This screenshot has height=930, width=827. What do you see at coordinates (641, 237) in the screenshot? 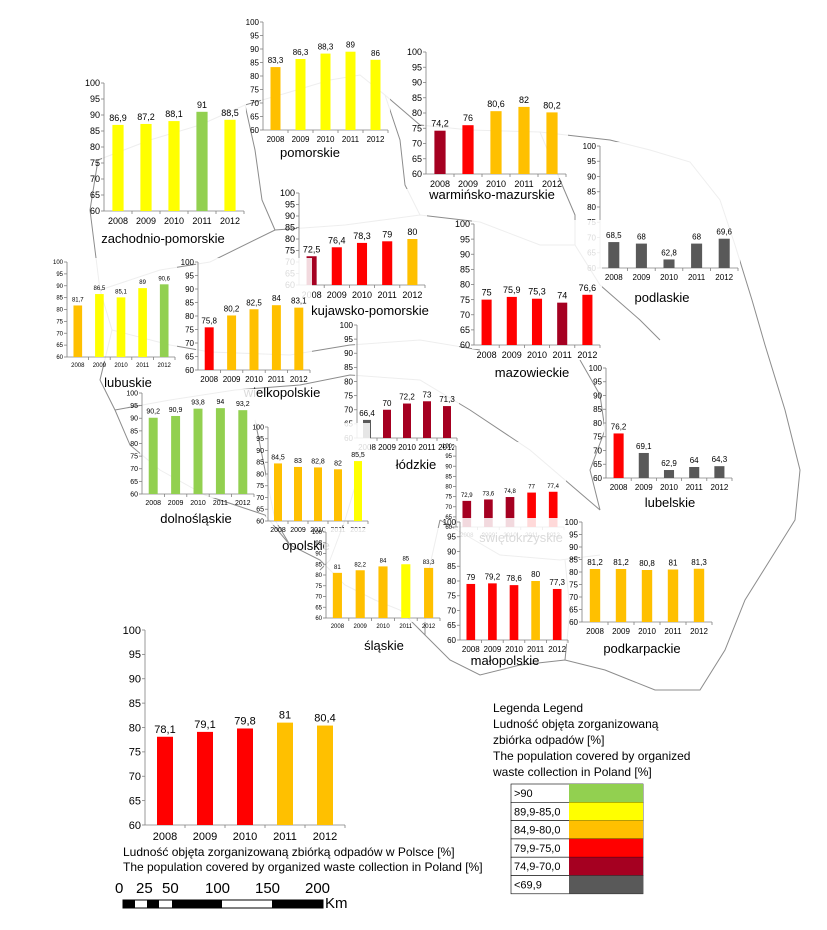
I see `data-label-2009: 68` at bounding box center [641, 237].